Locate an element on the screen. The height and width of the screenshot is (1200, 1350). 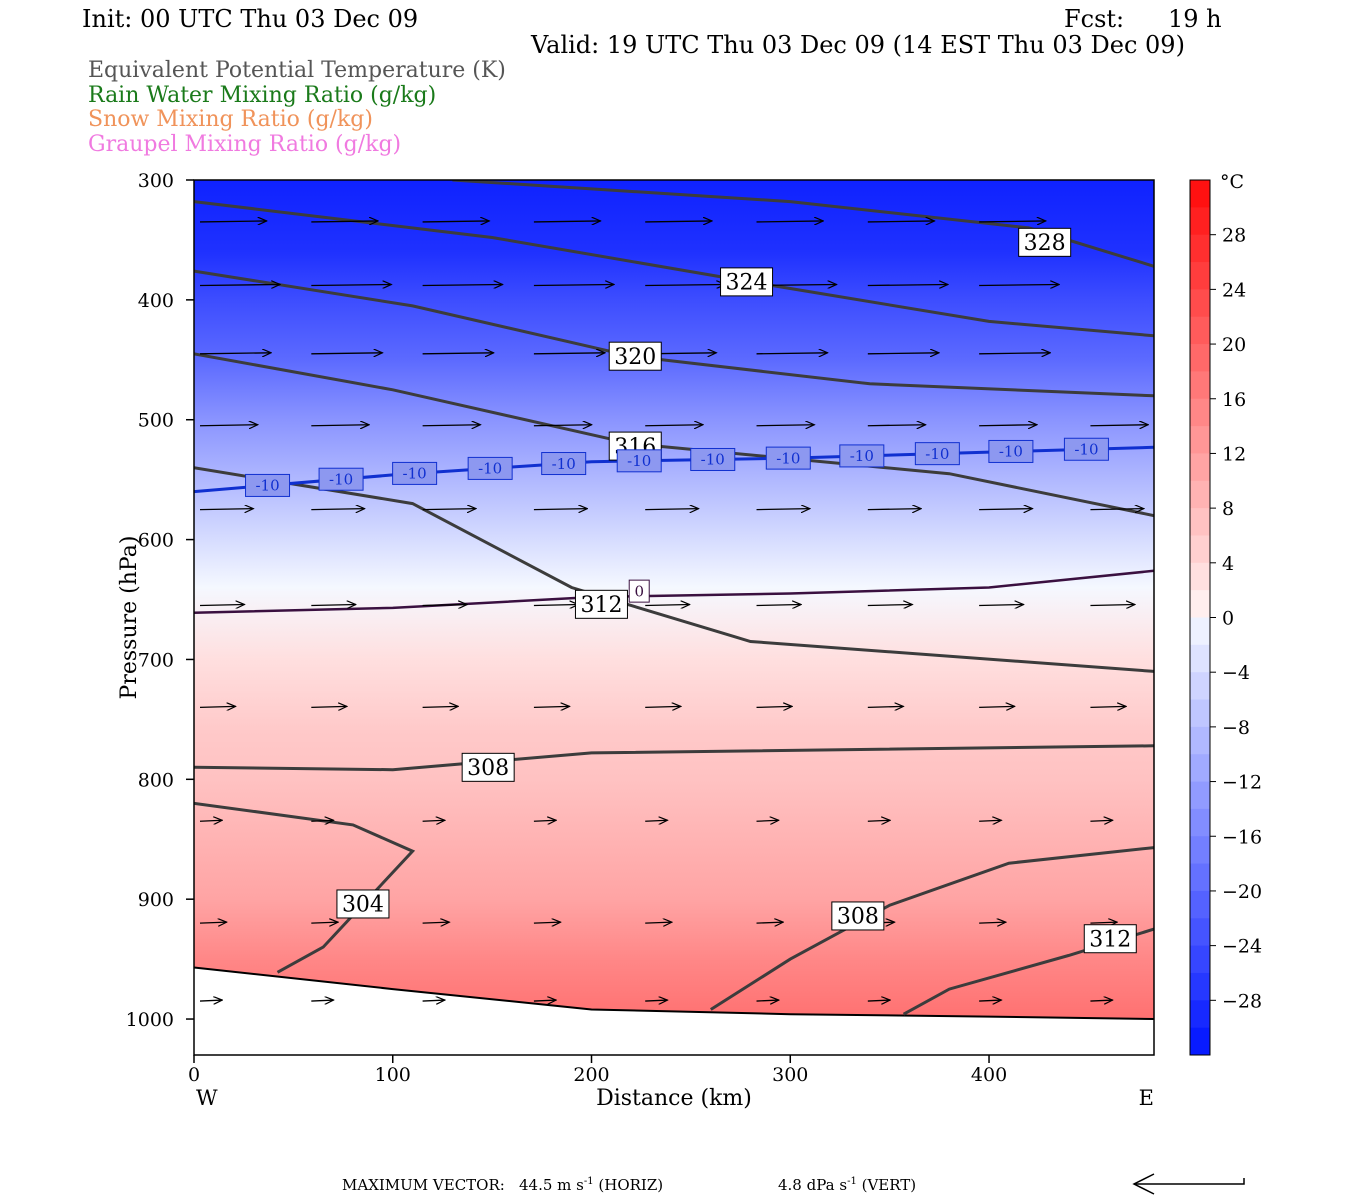
colorbar-tick-label: 8 is located at coordinates (1228, 509).